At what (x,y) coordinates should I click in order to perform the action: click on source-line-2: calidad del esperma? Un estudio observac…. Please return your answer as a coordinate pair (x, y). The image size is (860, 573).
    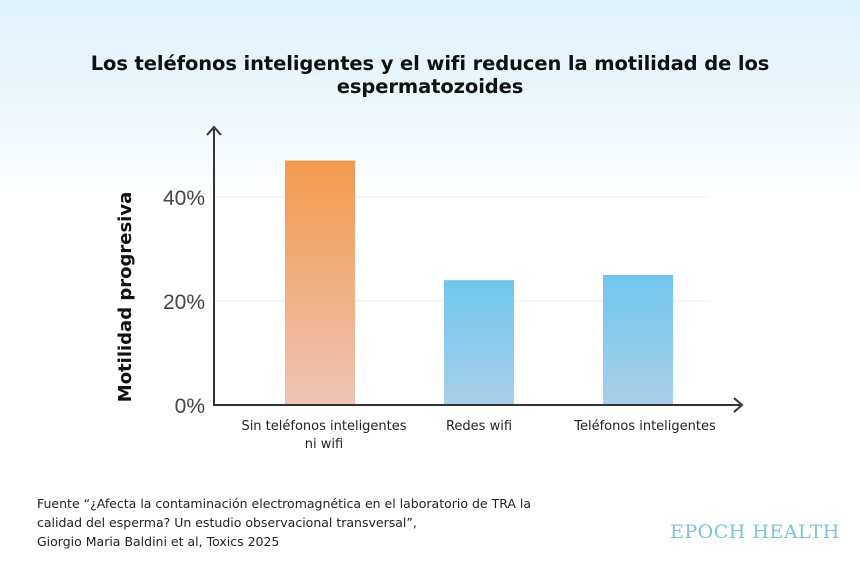
    Looking at the image, I should click on (227, 522).